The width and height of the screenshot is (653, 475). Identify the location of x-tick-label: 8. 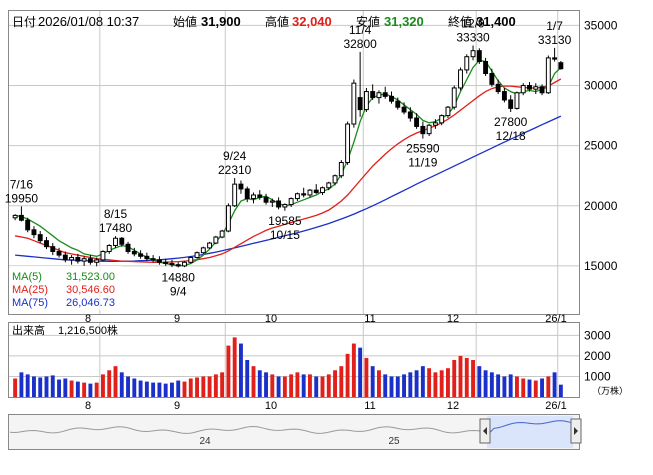
(88, 319).